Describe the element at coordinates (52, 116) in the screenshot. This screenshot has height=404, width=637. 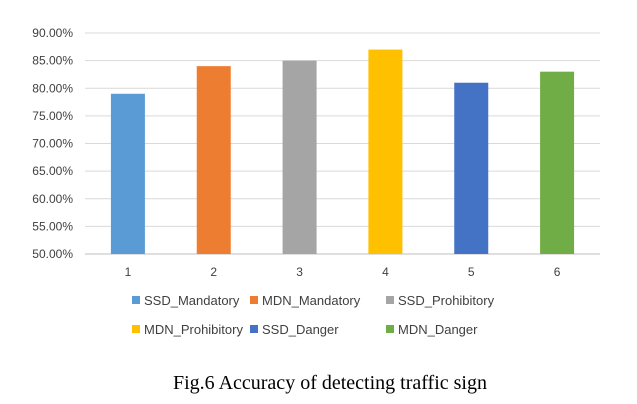
I see `y-tick-label: 75.00%` at that location.